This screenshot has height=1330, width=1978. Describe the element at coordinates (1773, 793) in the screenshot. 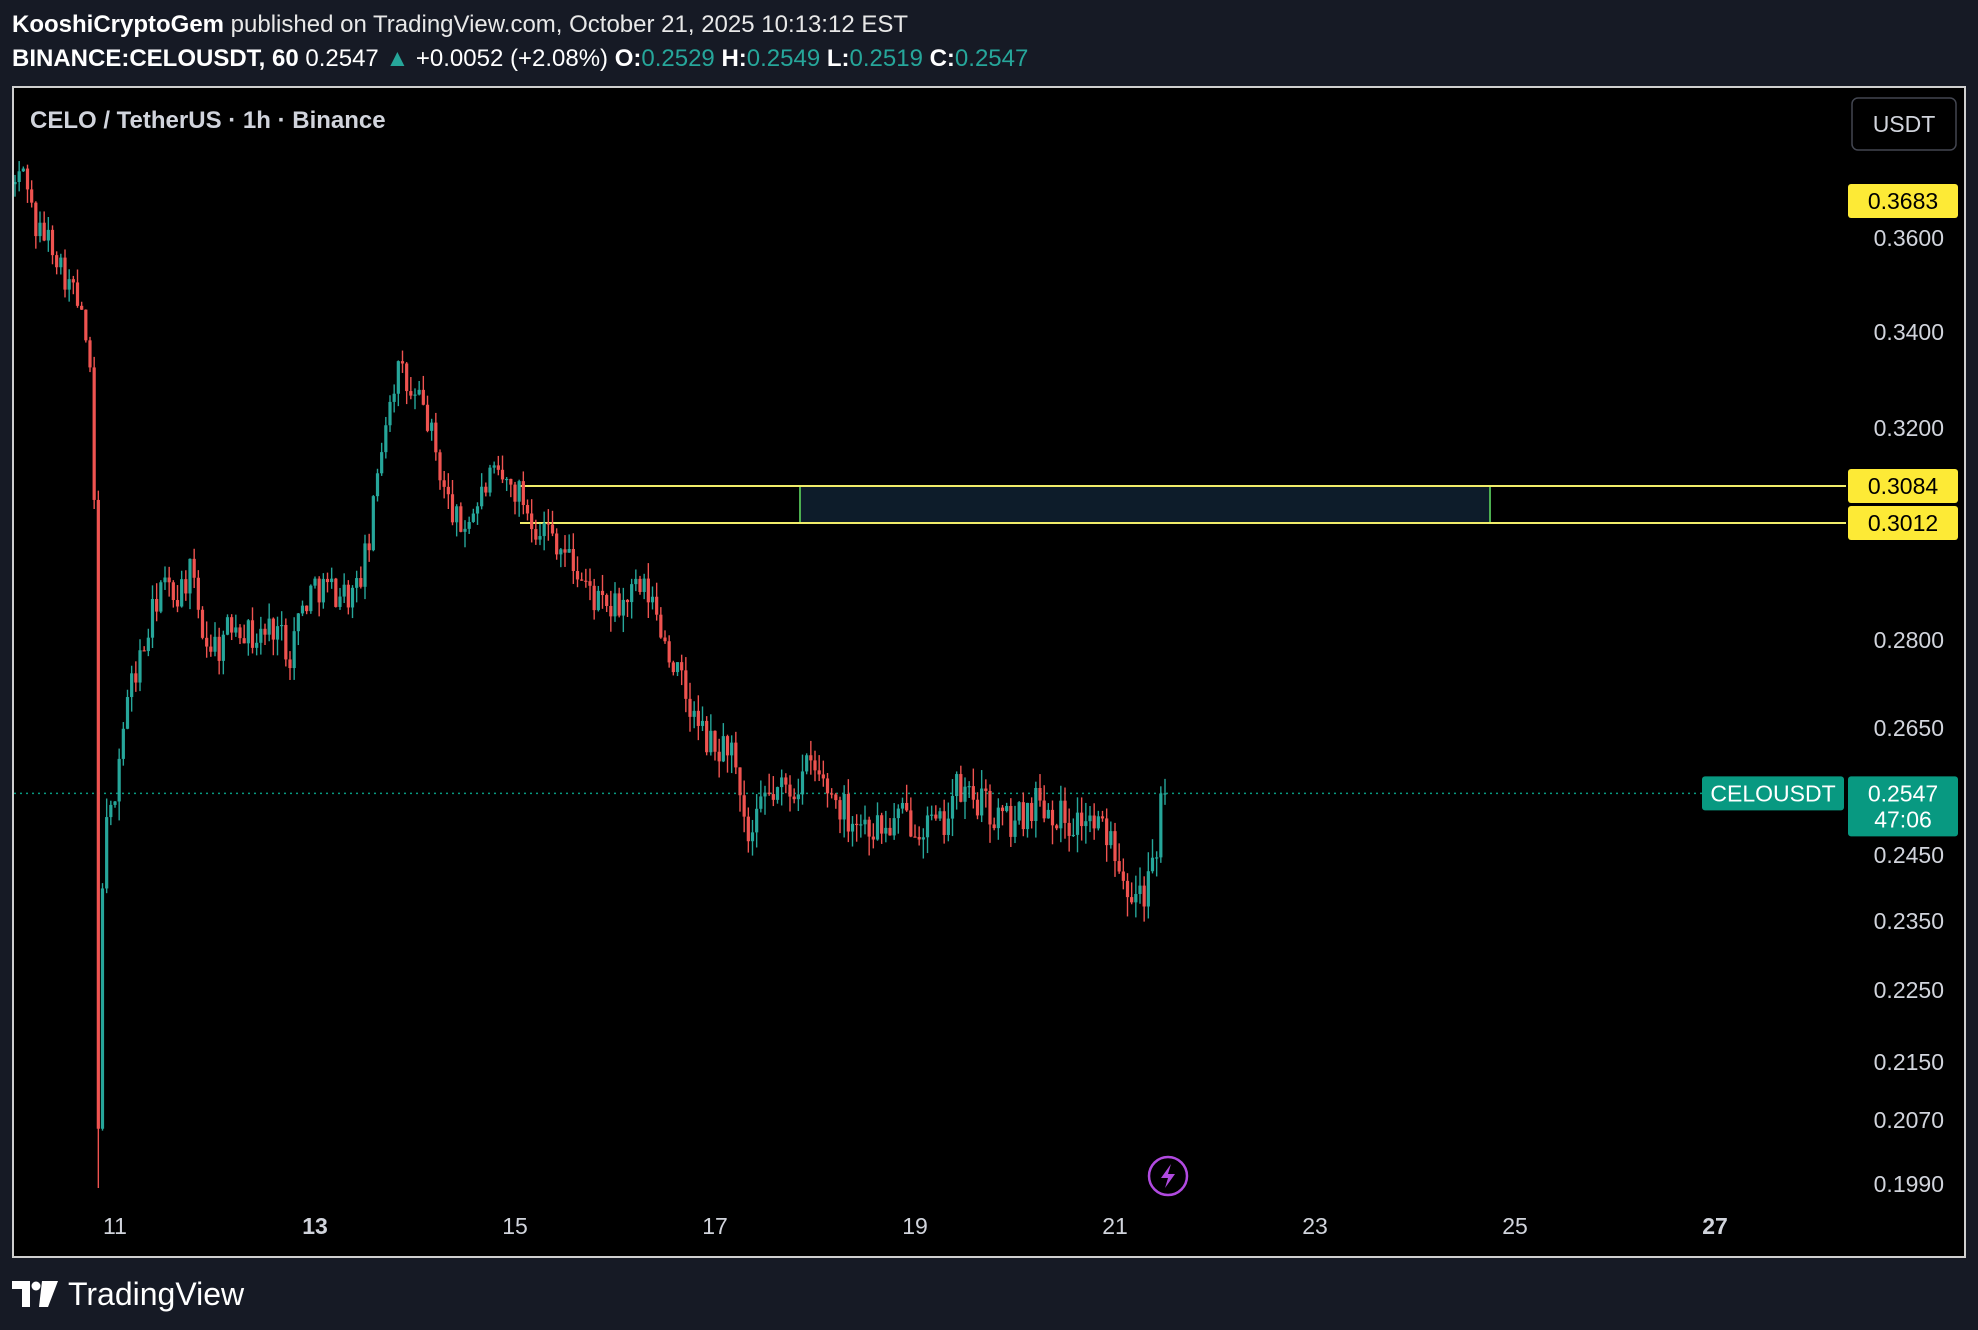

I see `symbol-tag` at that location.